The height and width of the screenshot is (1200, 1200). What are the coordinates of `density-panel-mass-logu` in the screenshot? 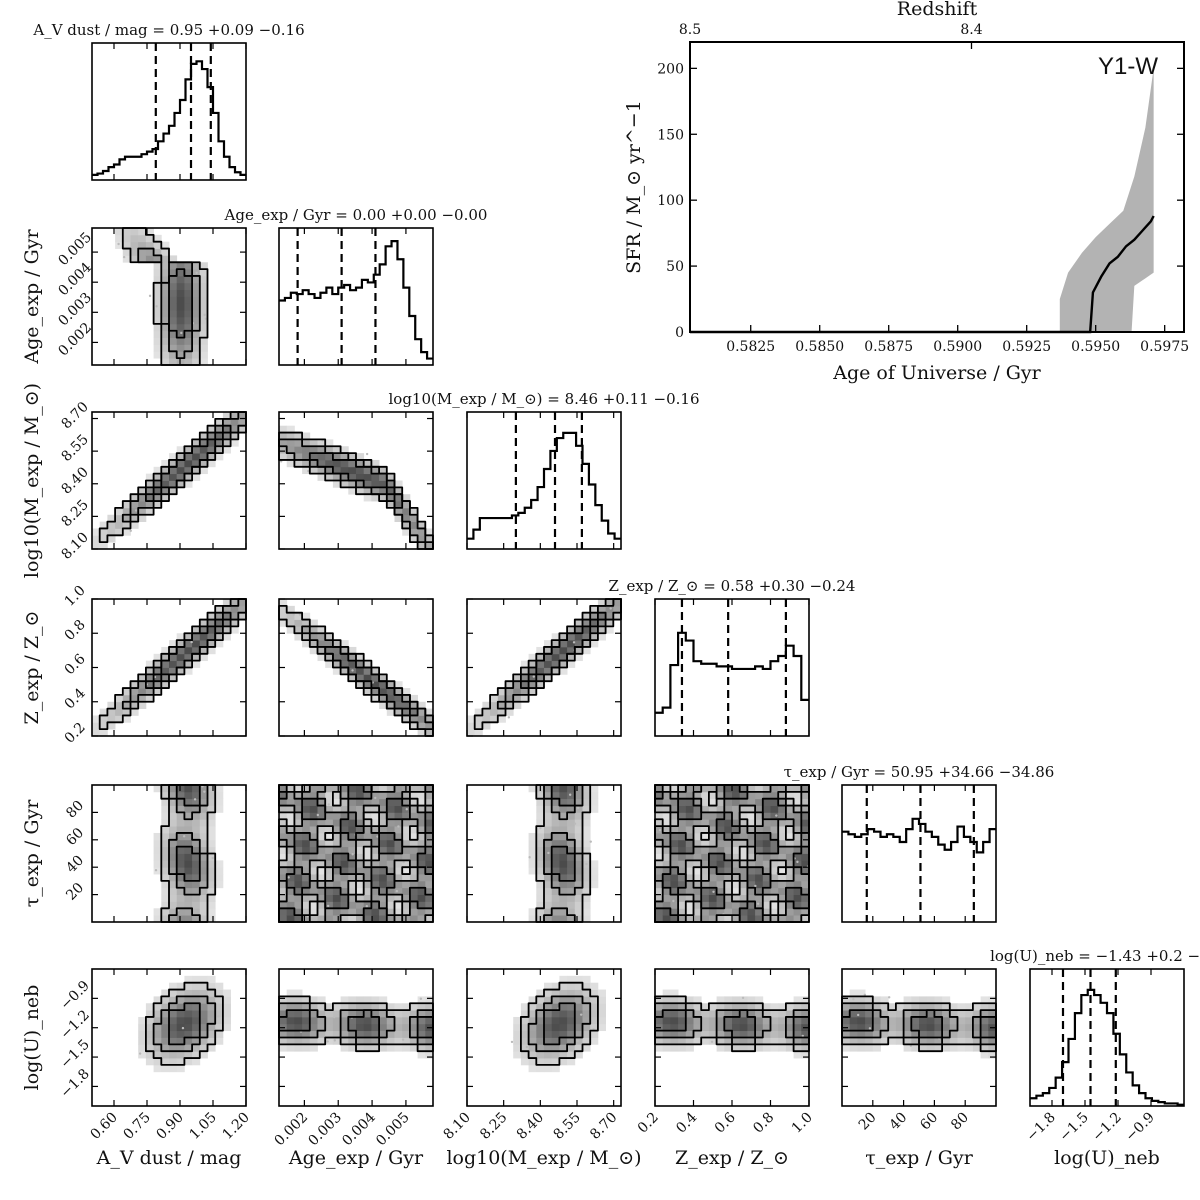 It's located at (544, 1037).